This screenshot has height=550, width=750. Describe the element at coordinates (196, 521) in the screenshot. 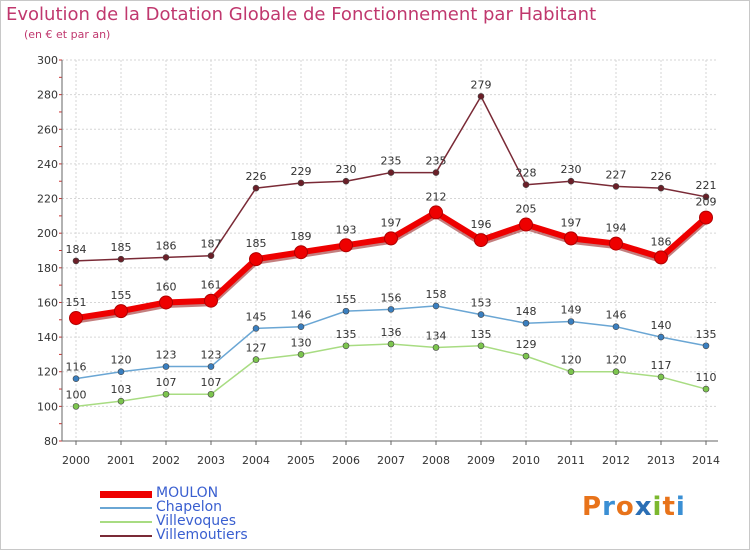

I see `legend-label: Villevoques` at that location.